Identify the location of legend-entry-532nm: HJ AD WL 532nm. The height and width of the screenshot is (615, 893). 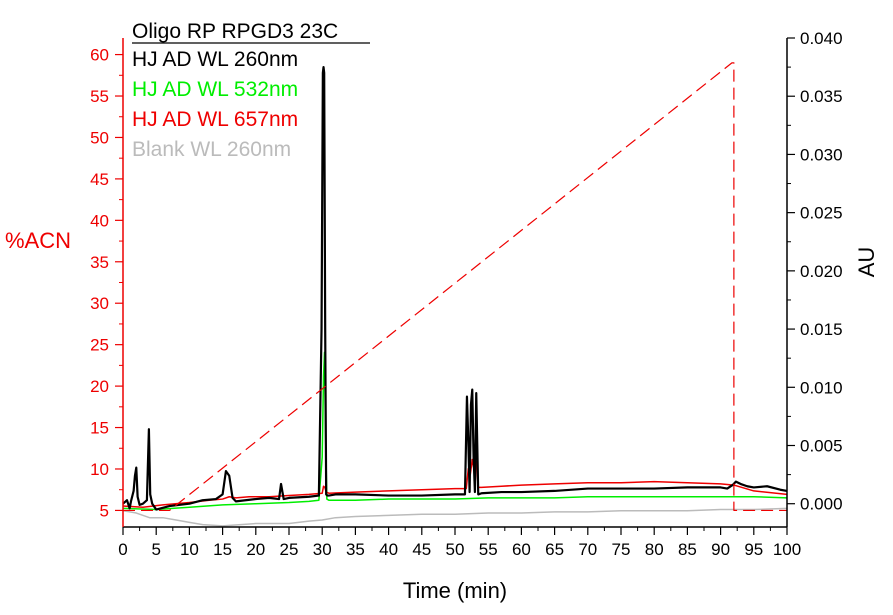
(215, 89).